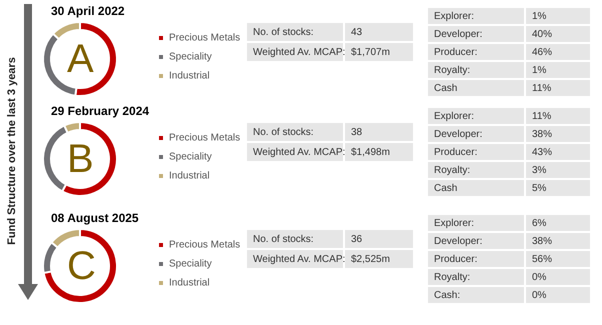 The height and width of the screenshot is (325, 602). I want to click on text: Cash:, so click(476, 295).